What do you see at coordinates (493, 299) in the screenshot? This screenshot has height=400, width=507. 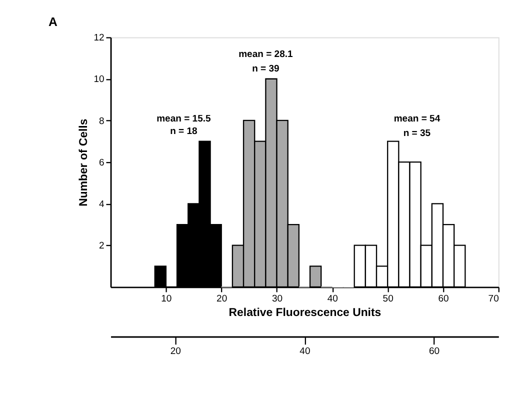 I see `x-tick-label: 70` at bounding box center [493, 299].